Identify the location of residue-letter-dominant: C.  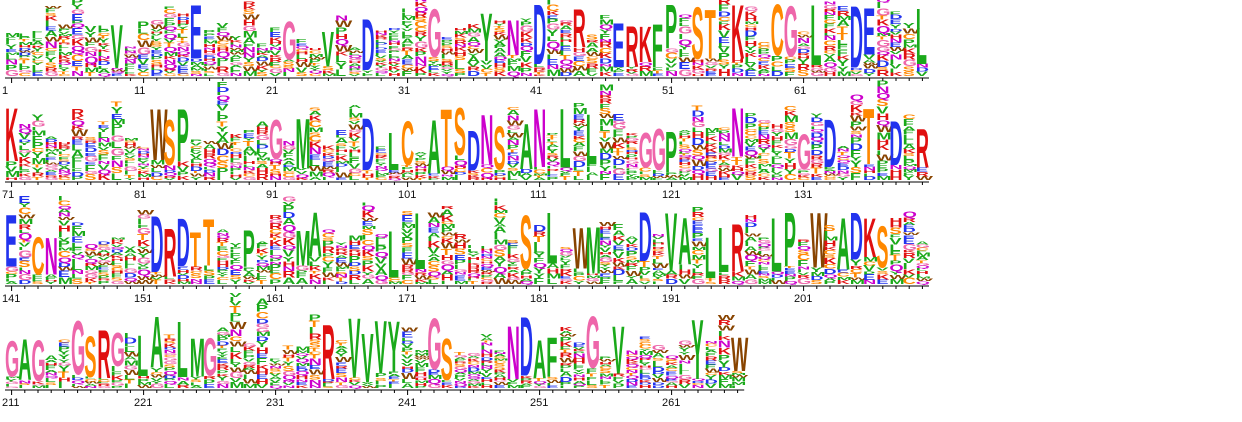
(407, 143).